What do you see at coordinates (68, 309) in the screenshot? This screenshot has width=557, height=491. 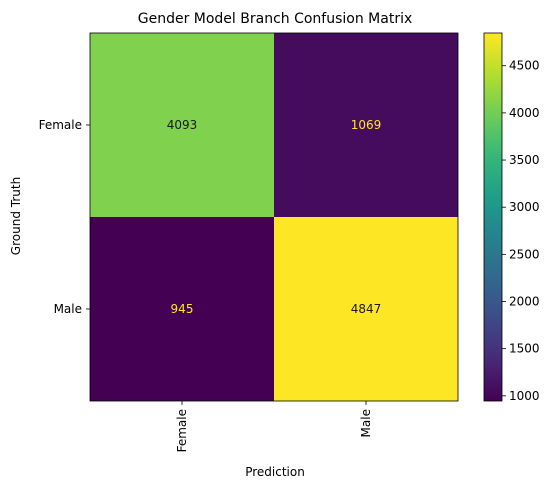 I see `y-tick-label: Male` at bounding box center [68, 309].